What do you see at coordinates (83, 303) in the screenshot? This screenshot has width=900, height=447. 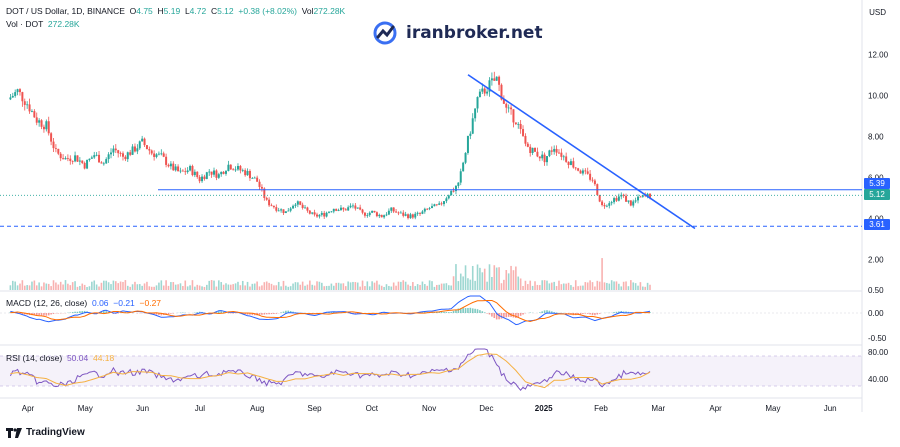 I see `macd-legend: MACD (12, 26, close) 0.06 −0.21 −0.27` at bounding box center [83, 303].